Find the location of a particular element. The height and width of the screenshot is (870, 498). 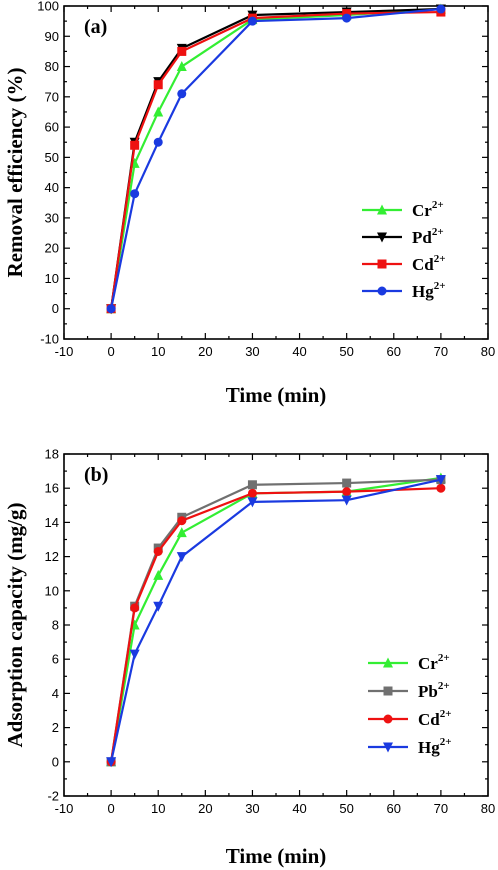

y-tick-label: 16 is located at coordinates (52, 488).